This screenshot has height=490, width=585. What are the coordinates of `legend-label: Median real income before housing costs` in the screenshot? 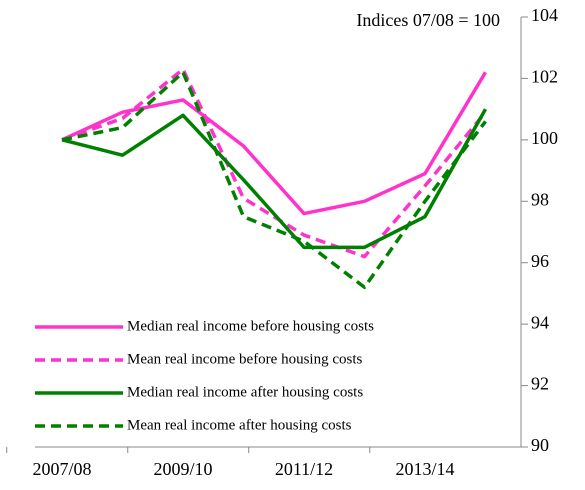 It's located at (250, 326).